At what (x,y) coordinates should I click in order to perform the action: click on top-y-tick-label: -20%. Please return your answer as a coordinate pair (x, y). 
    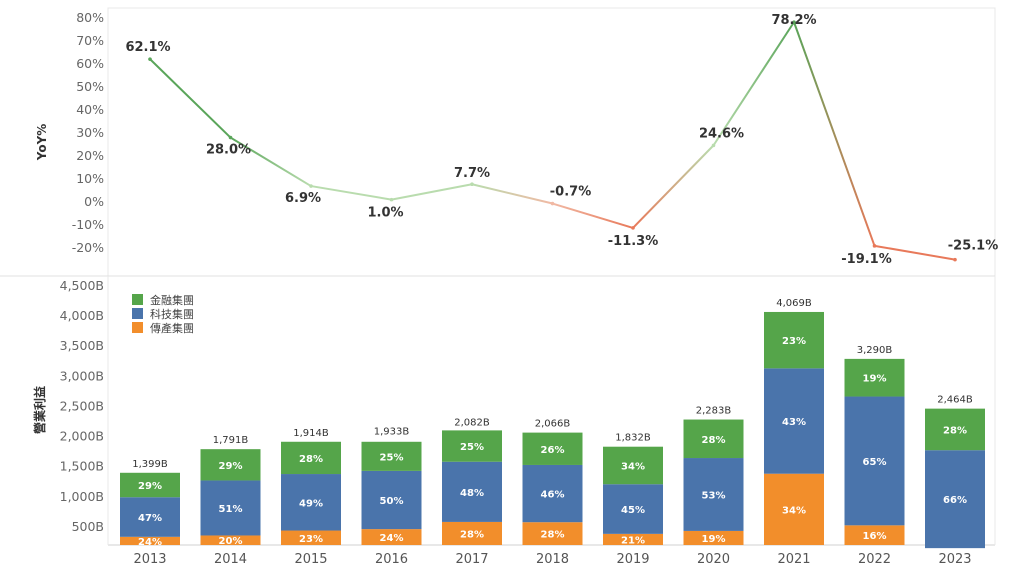
    Looking at the image, I should click on (88, 247).